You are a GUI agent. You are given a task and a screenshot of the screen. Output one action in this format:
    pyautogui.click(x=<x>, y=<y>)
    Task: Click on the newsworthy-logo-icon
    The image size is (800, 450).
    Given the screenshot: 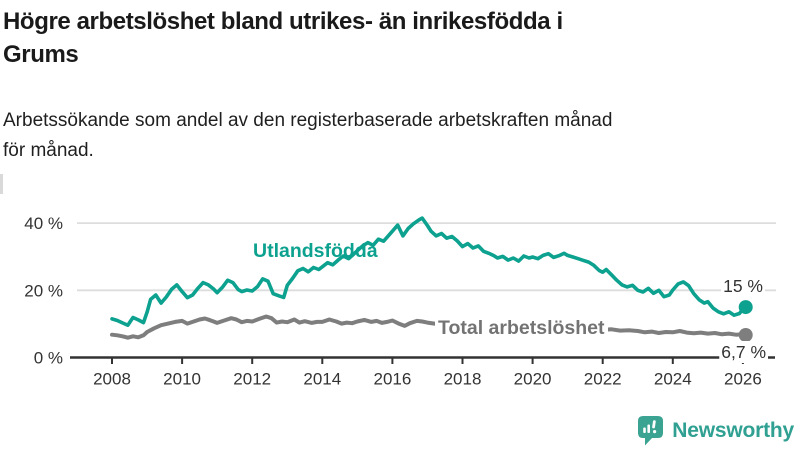 What is the action you would take?
    pyautogui.click(x=651, y=431)
    